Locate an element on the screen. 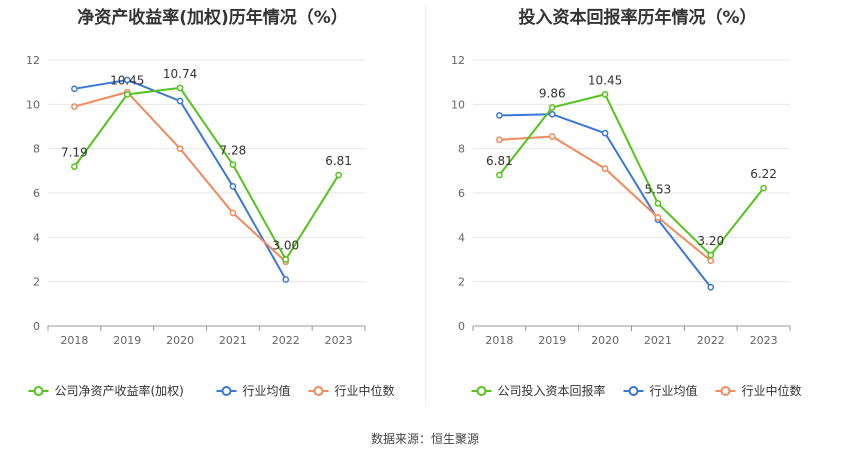 Image resolution: width=850 pixels, height=459 pixels. data-label: 5.53 is located at coordinates (658, 189).